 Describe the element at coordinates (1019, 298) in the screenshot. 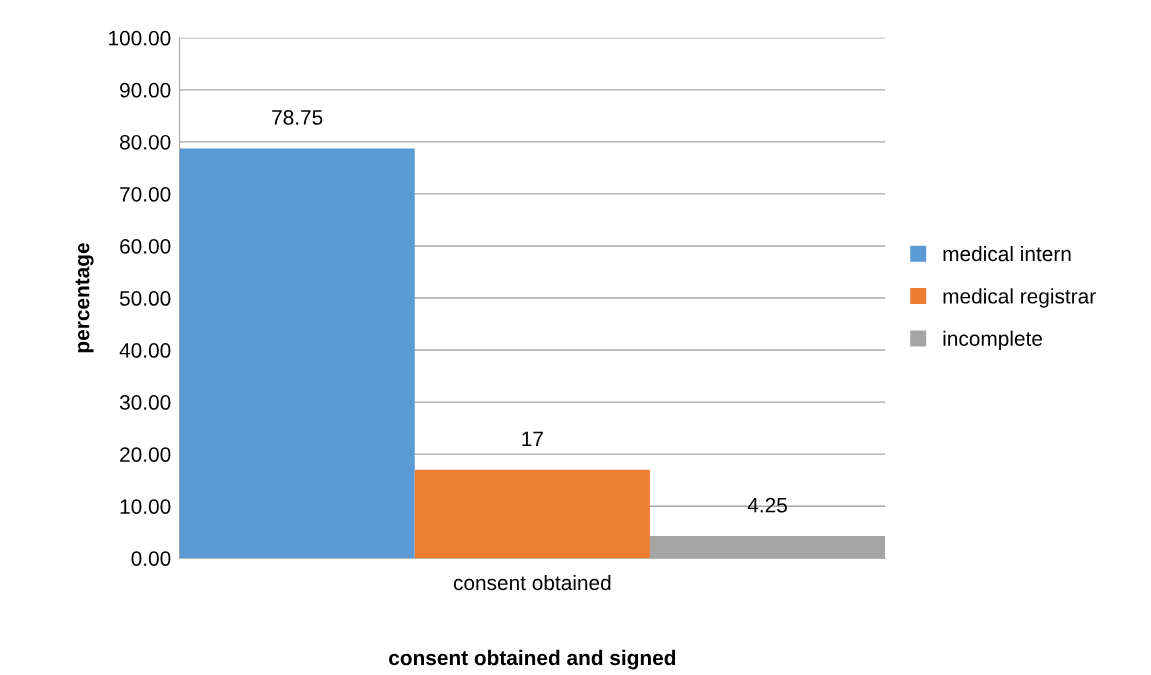

I see `legend-label: medical registrar` at that location.